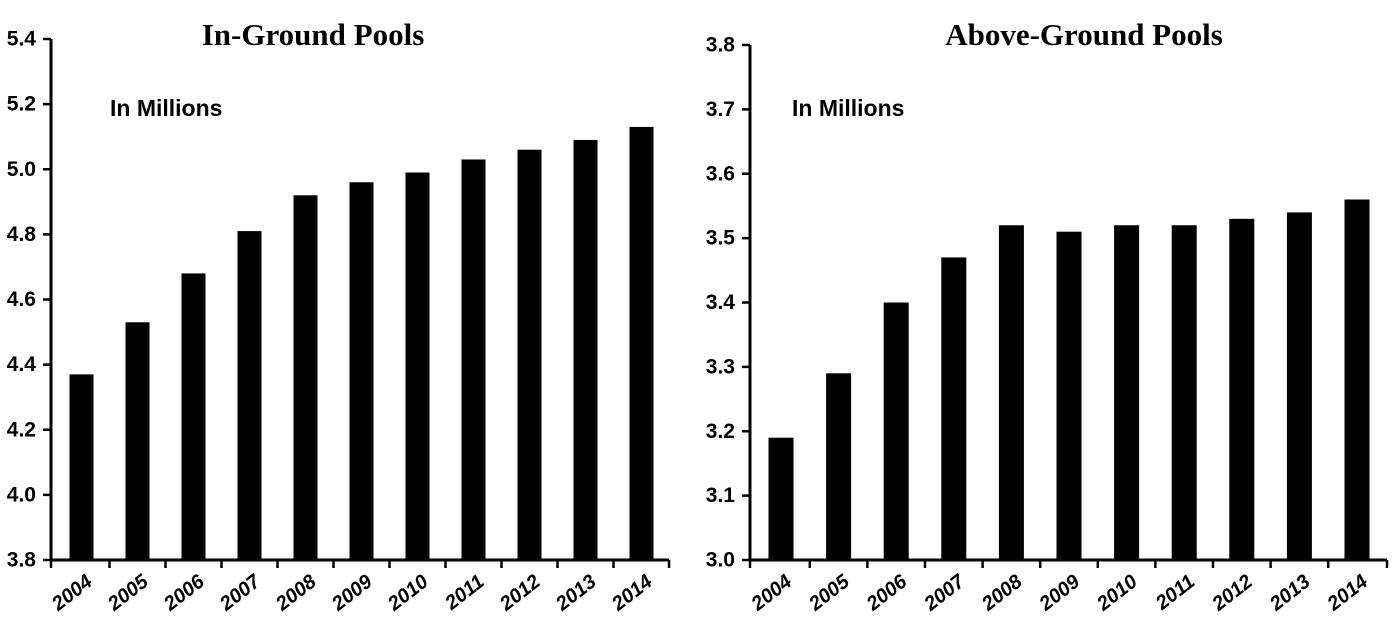 Image resolution: width=1395 pixels, height=633 pixels. I want to click on y-axis-tick-label: 5.0, so click(21, 169).